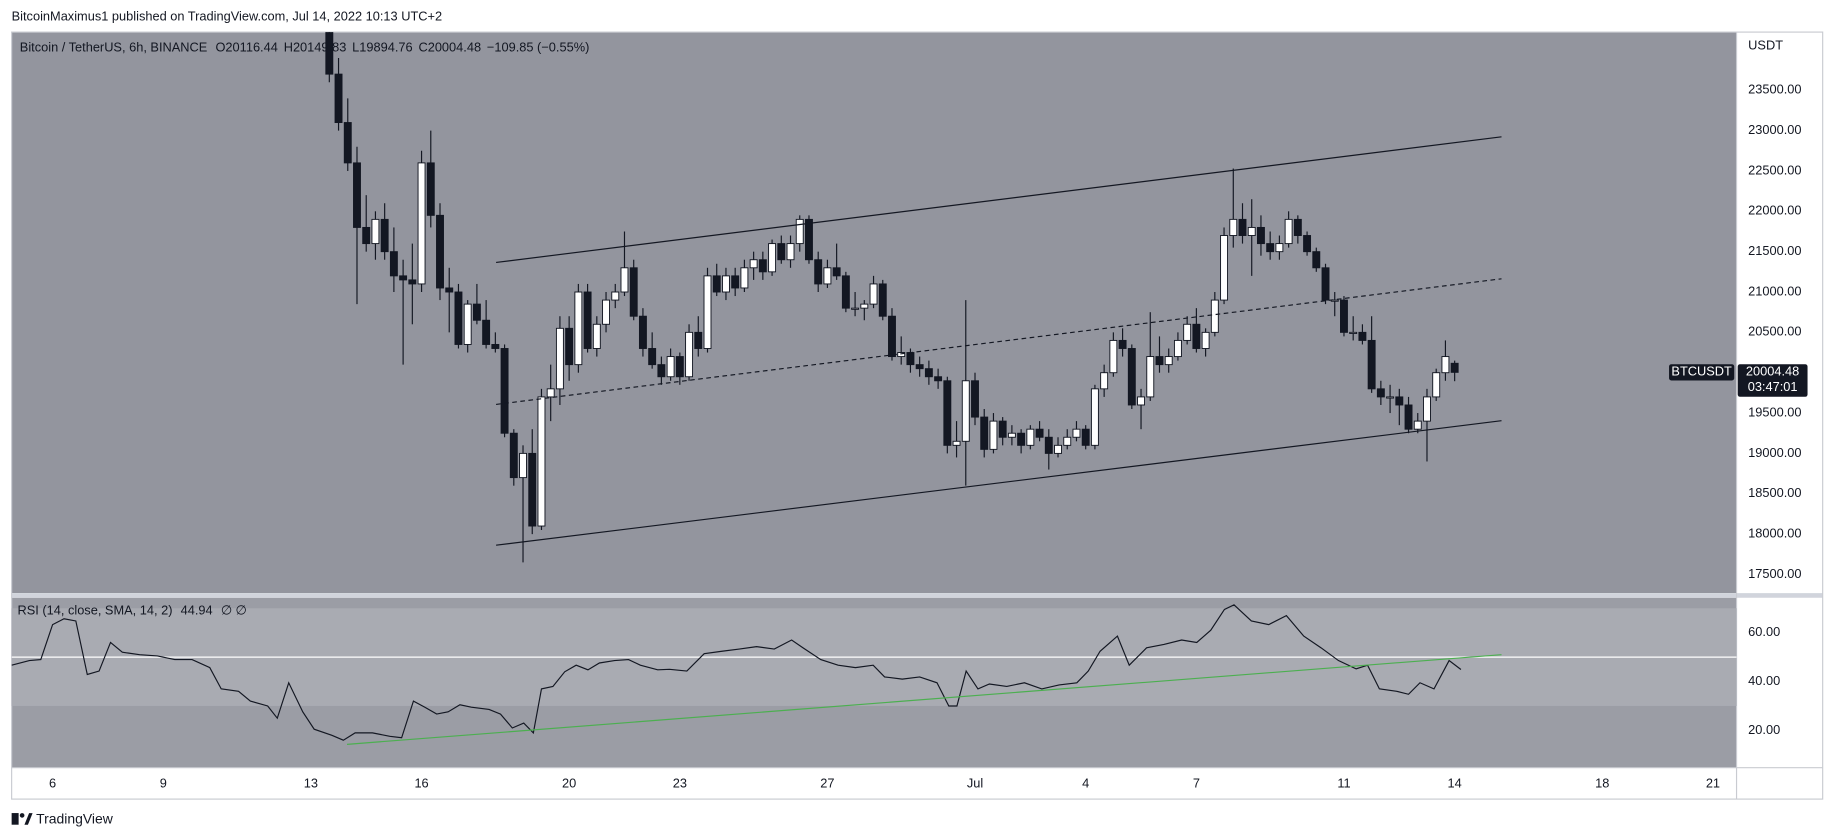 The width and height of the screenshot is (1825, 837). Describe the element at coordinates (1774, 573) in the screenshot. I see `y-tick-label: 17500.00` at that location.